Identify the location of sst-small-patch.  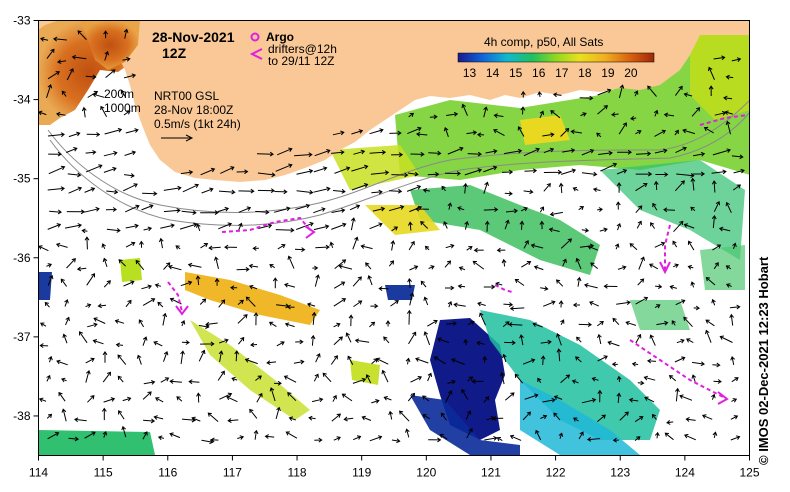
(400, 292).